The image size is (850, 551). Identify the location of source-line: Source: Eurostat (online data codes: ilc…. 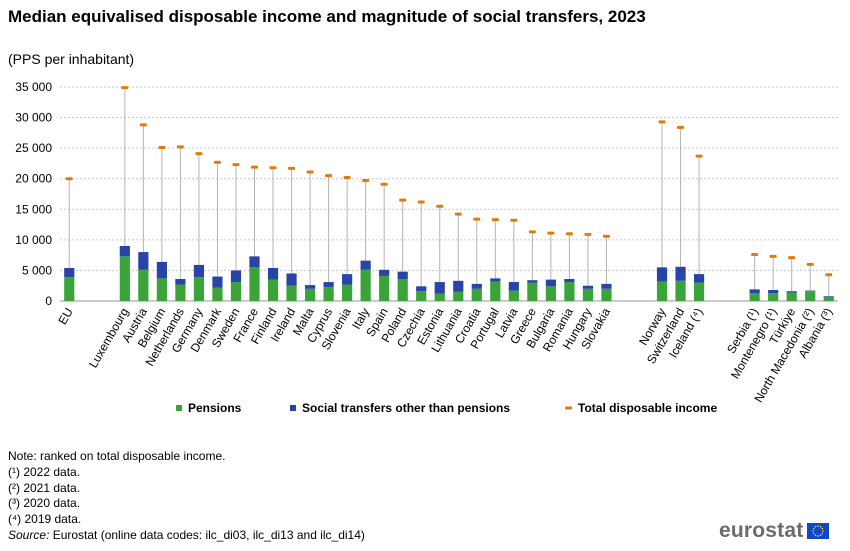
(186, 536).